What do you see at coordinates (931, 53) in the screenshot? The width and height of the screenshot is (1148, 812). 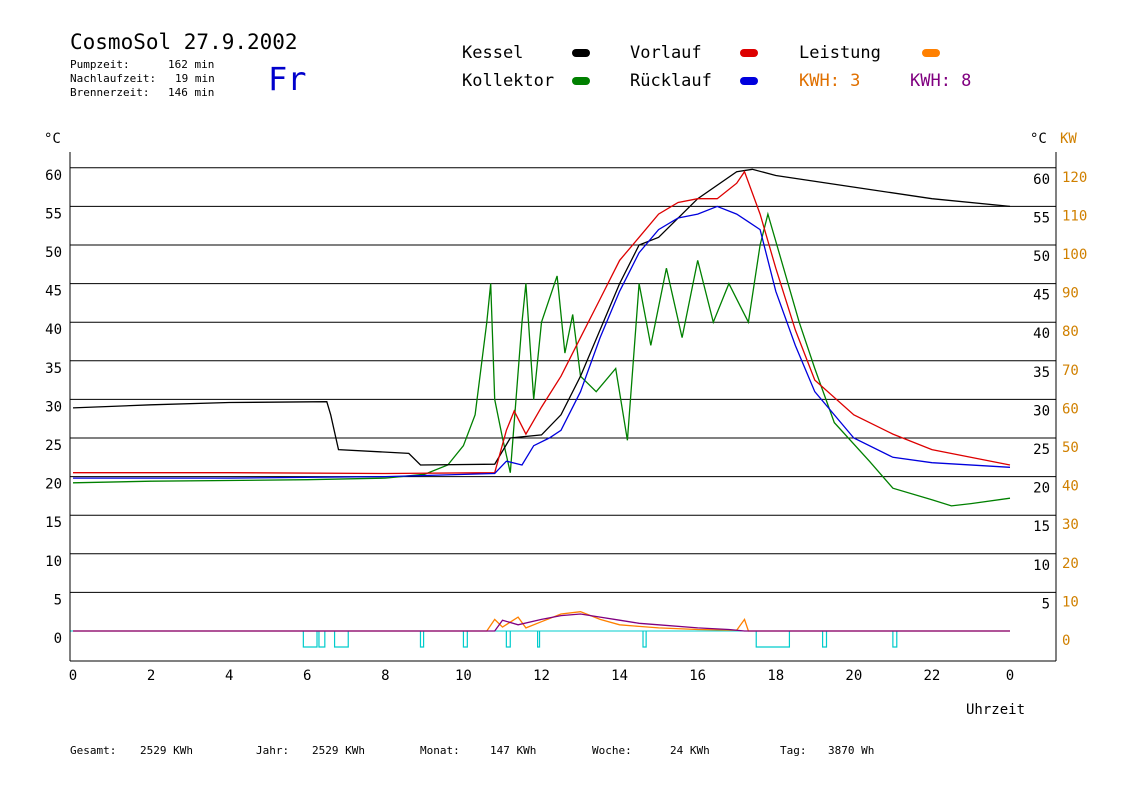 I see `legend-leistung-swatch` at bounding box center [931, 53].